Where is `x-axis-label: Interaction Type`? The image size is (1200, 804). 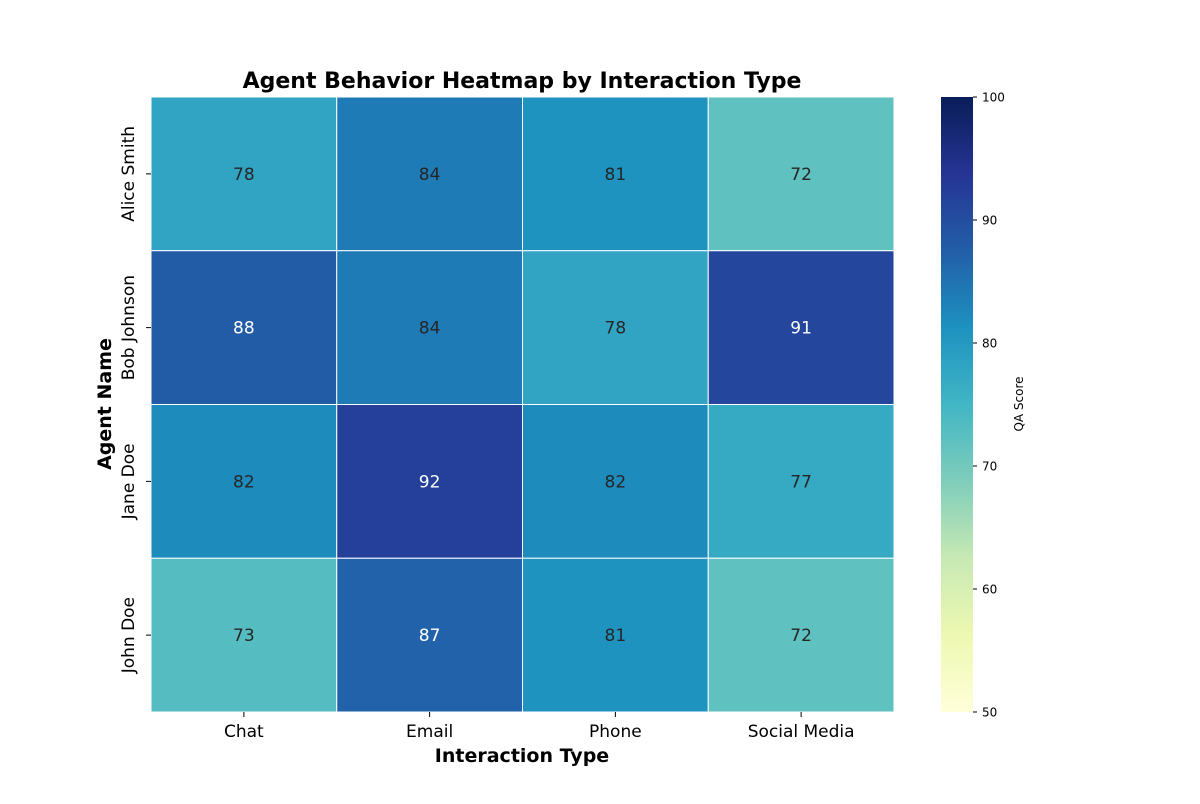
x-axis-label: Interaction Type is located at coordinates (522, 756).